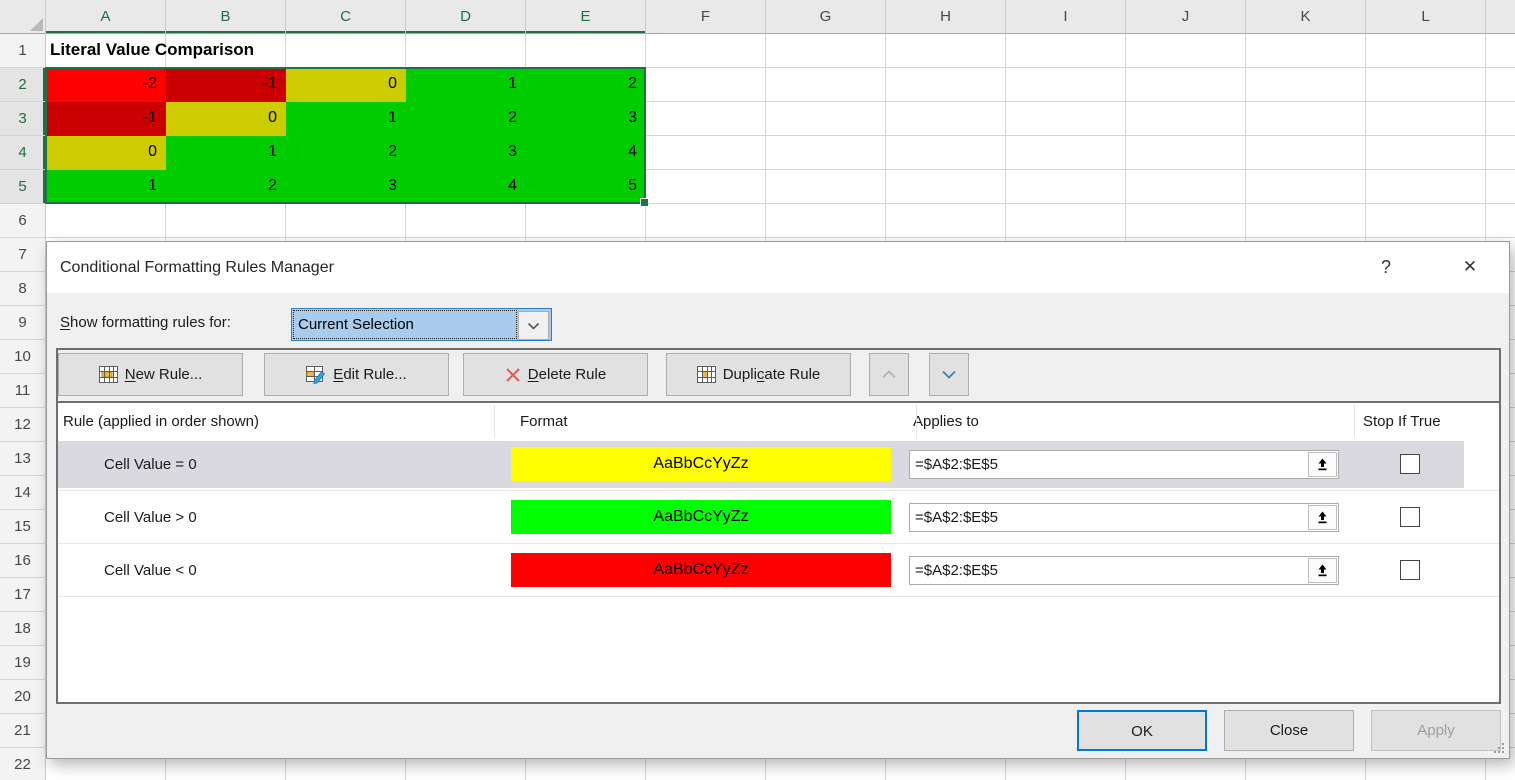  What do you see at coordinates (1426, 153) in the screenshot?
I see `cell-L4` at bounding box center [1426, 153].